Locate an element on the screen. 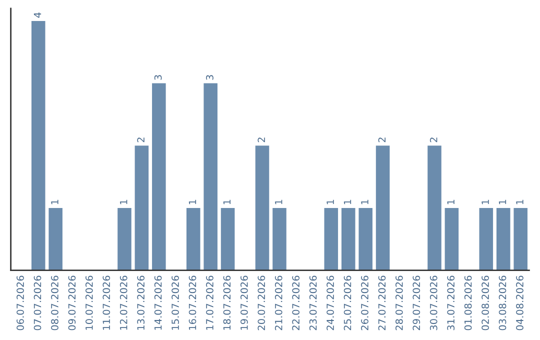  x-tick-label: 17.07.2026 is located at coordinates (210, 303).